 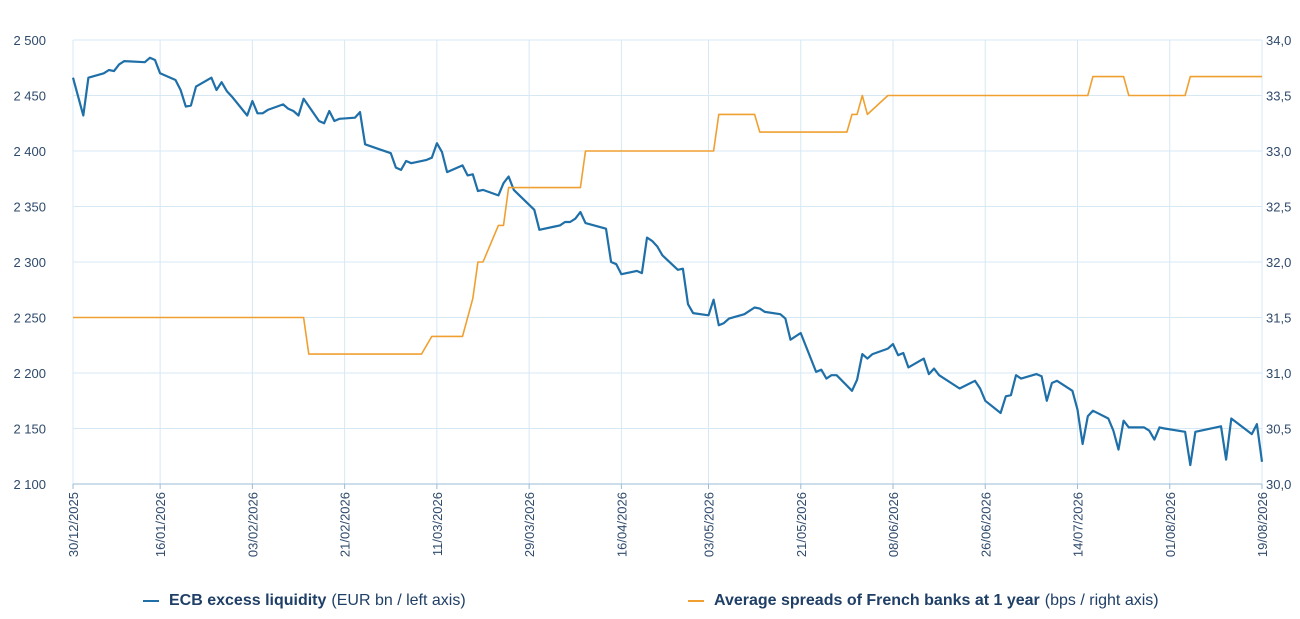 I want to click on y-left-tick-label: 2 500, so click(x=29, y=40).